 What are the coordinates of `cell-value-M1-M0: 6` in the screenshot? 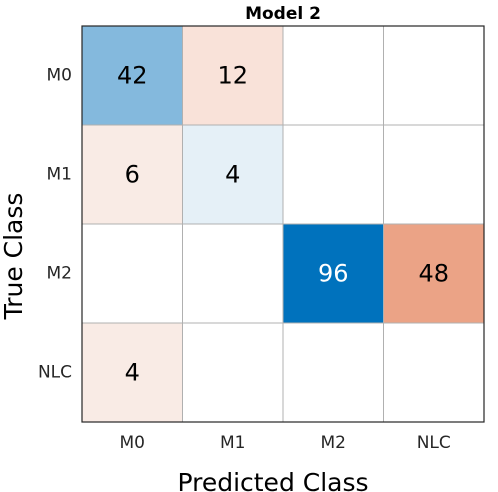 It's located at (132, 175).